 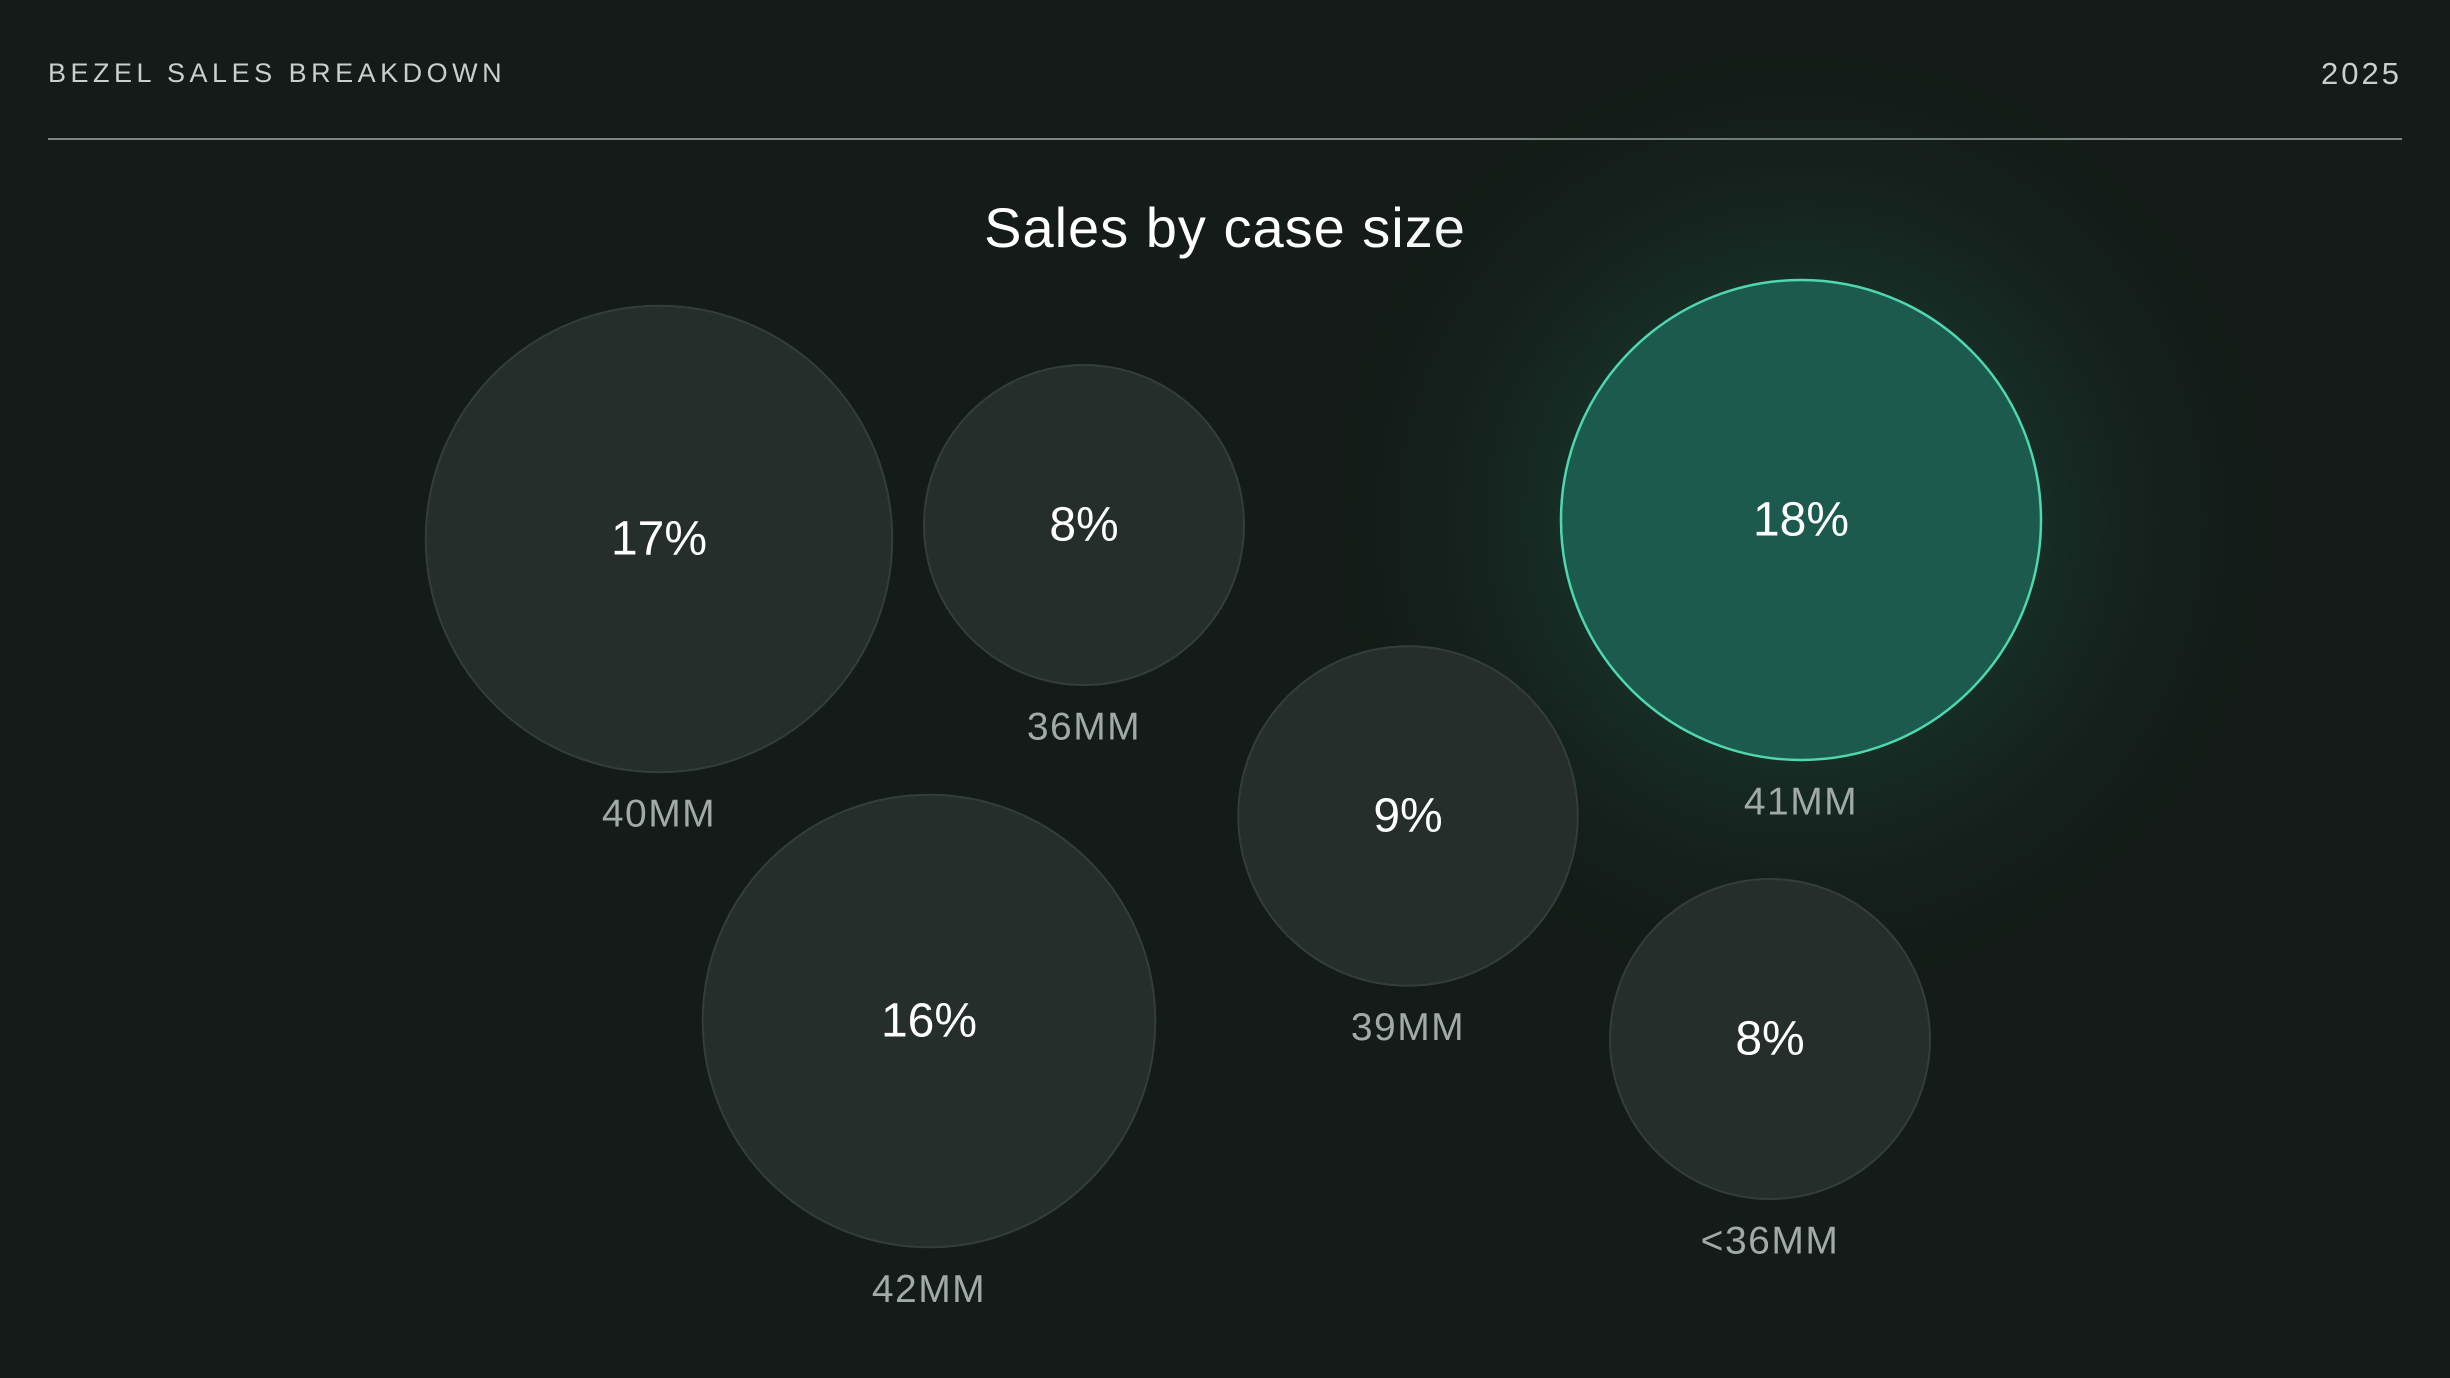 I want to click on bubble-40mm: 17% 40MM, so click(x=659, y=570).